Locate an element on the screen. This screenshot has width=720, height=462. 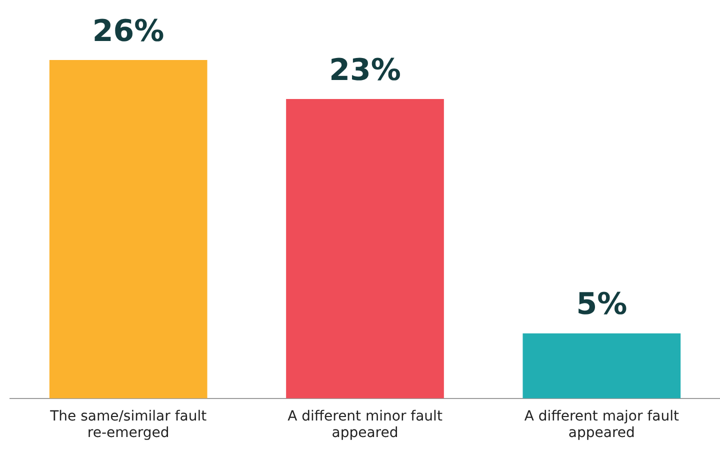
data-label: 23% is located at coordinates (365, 70).